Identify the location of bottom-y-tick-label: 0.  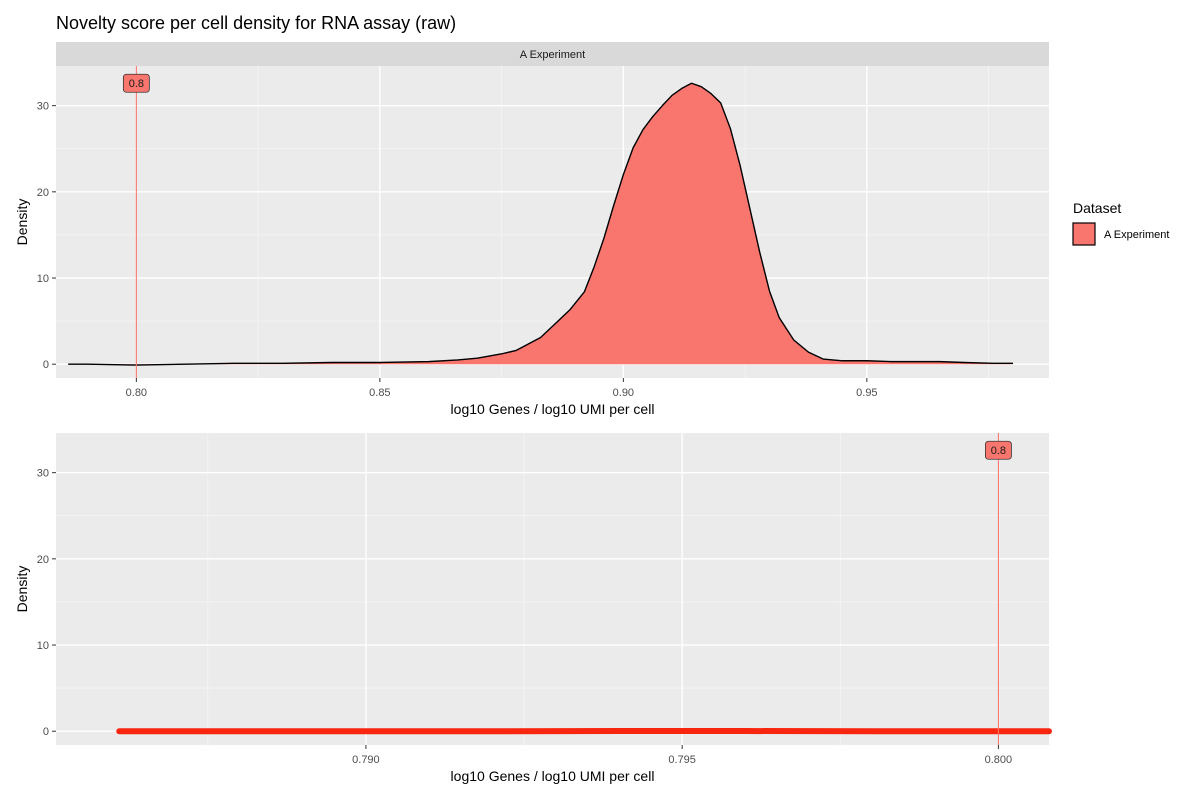
(46, 732).